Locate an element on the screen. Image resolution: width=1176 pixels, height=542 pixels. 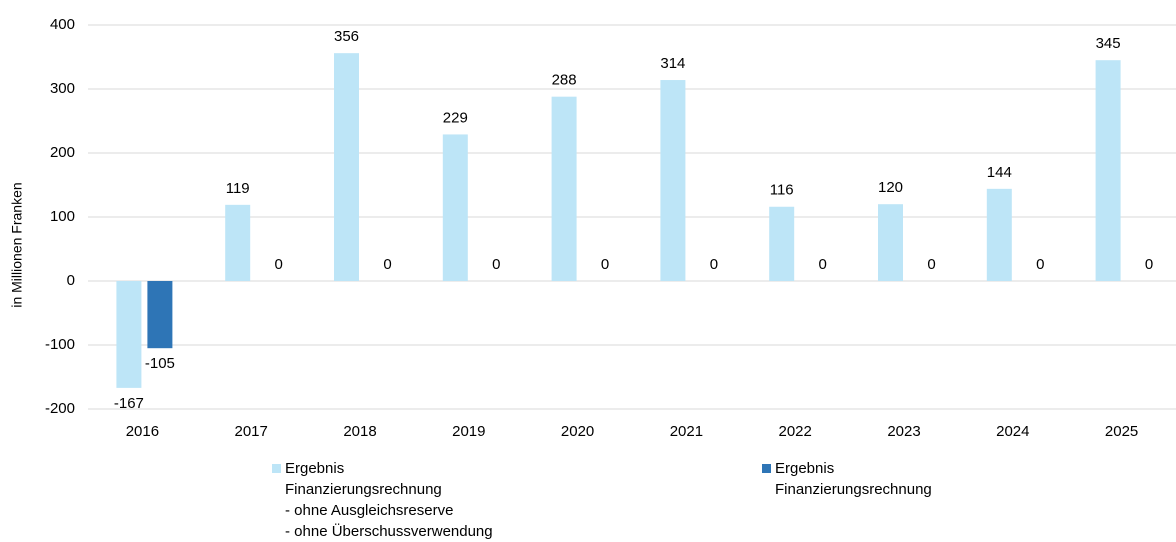
legend-label: Ergebnis Finanzierungsrechnung is located at coordinates (853, 479).